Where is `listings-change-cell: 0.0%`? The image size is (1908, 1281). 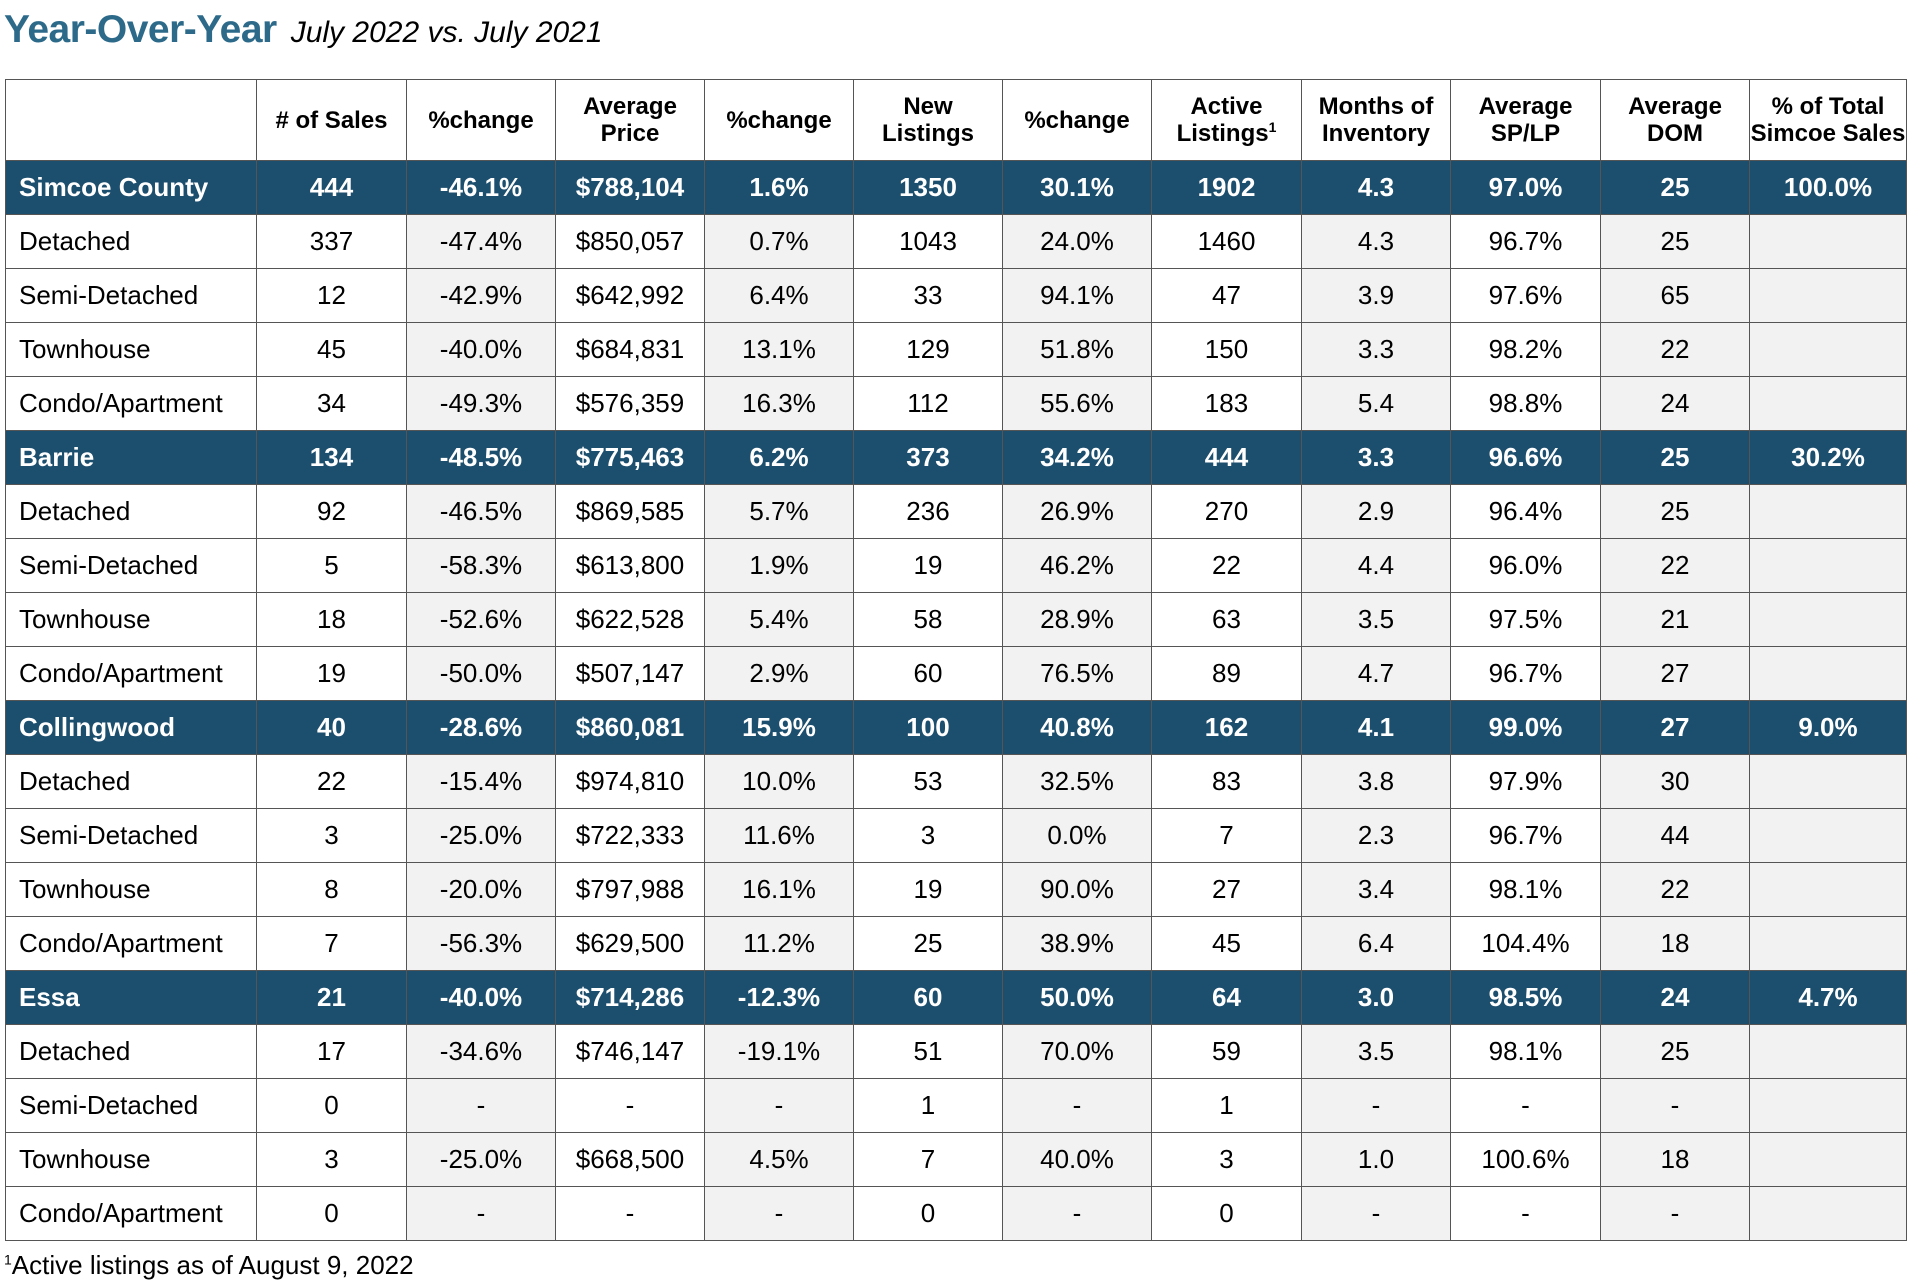 listings-change-cell: 0.0% is located at coordinates (1077, 835).